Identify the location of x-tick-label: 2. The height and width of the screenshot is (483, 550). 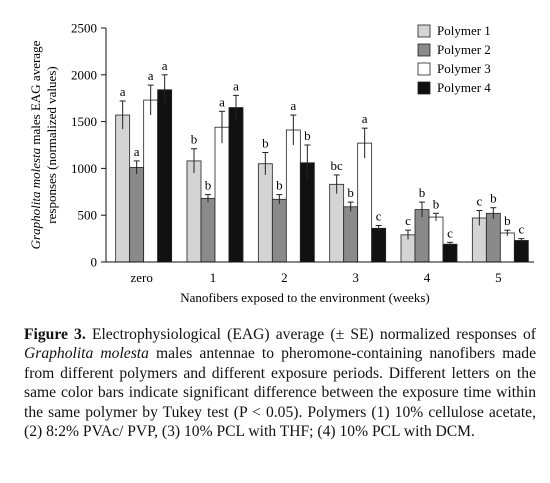
(284, 277).